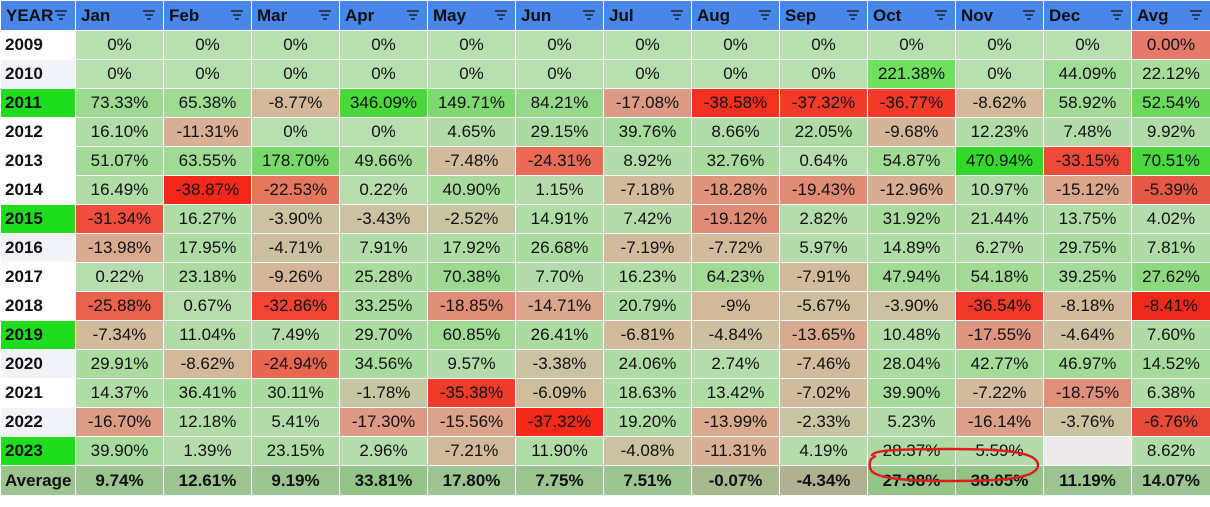 Image resolution: width=1210 pixels, height=507 pixels. I want to click on year-cell: 2018, so click(38, 306).